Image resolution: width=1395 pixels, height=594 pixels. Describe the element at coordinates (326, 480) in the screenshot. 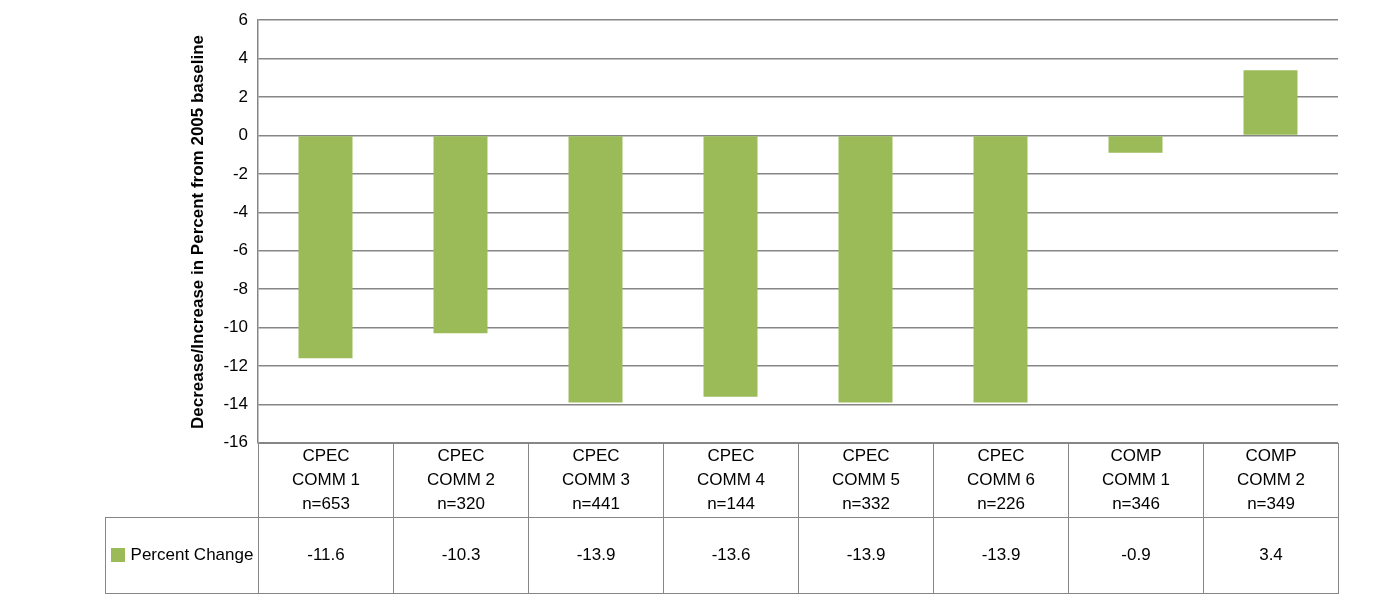

I see `x-tick-label: CPEC COMM 1 n=653` at that location.